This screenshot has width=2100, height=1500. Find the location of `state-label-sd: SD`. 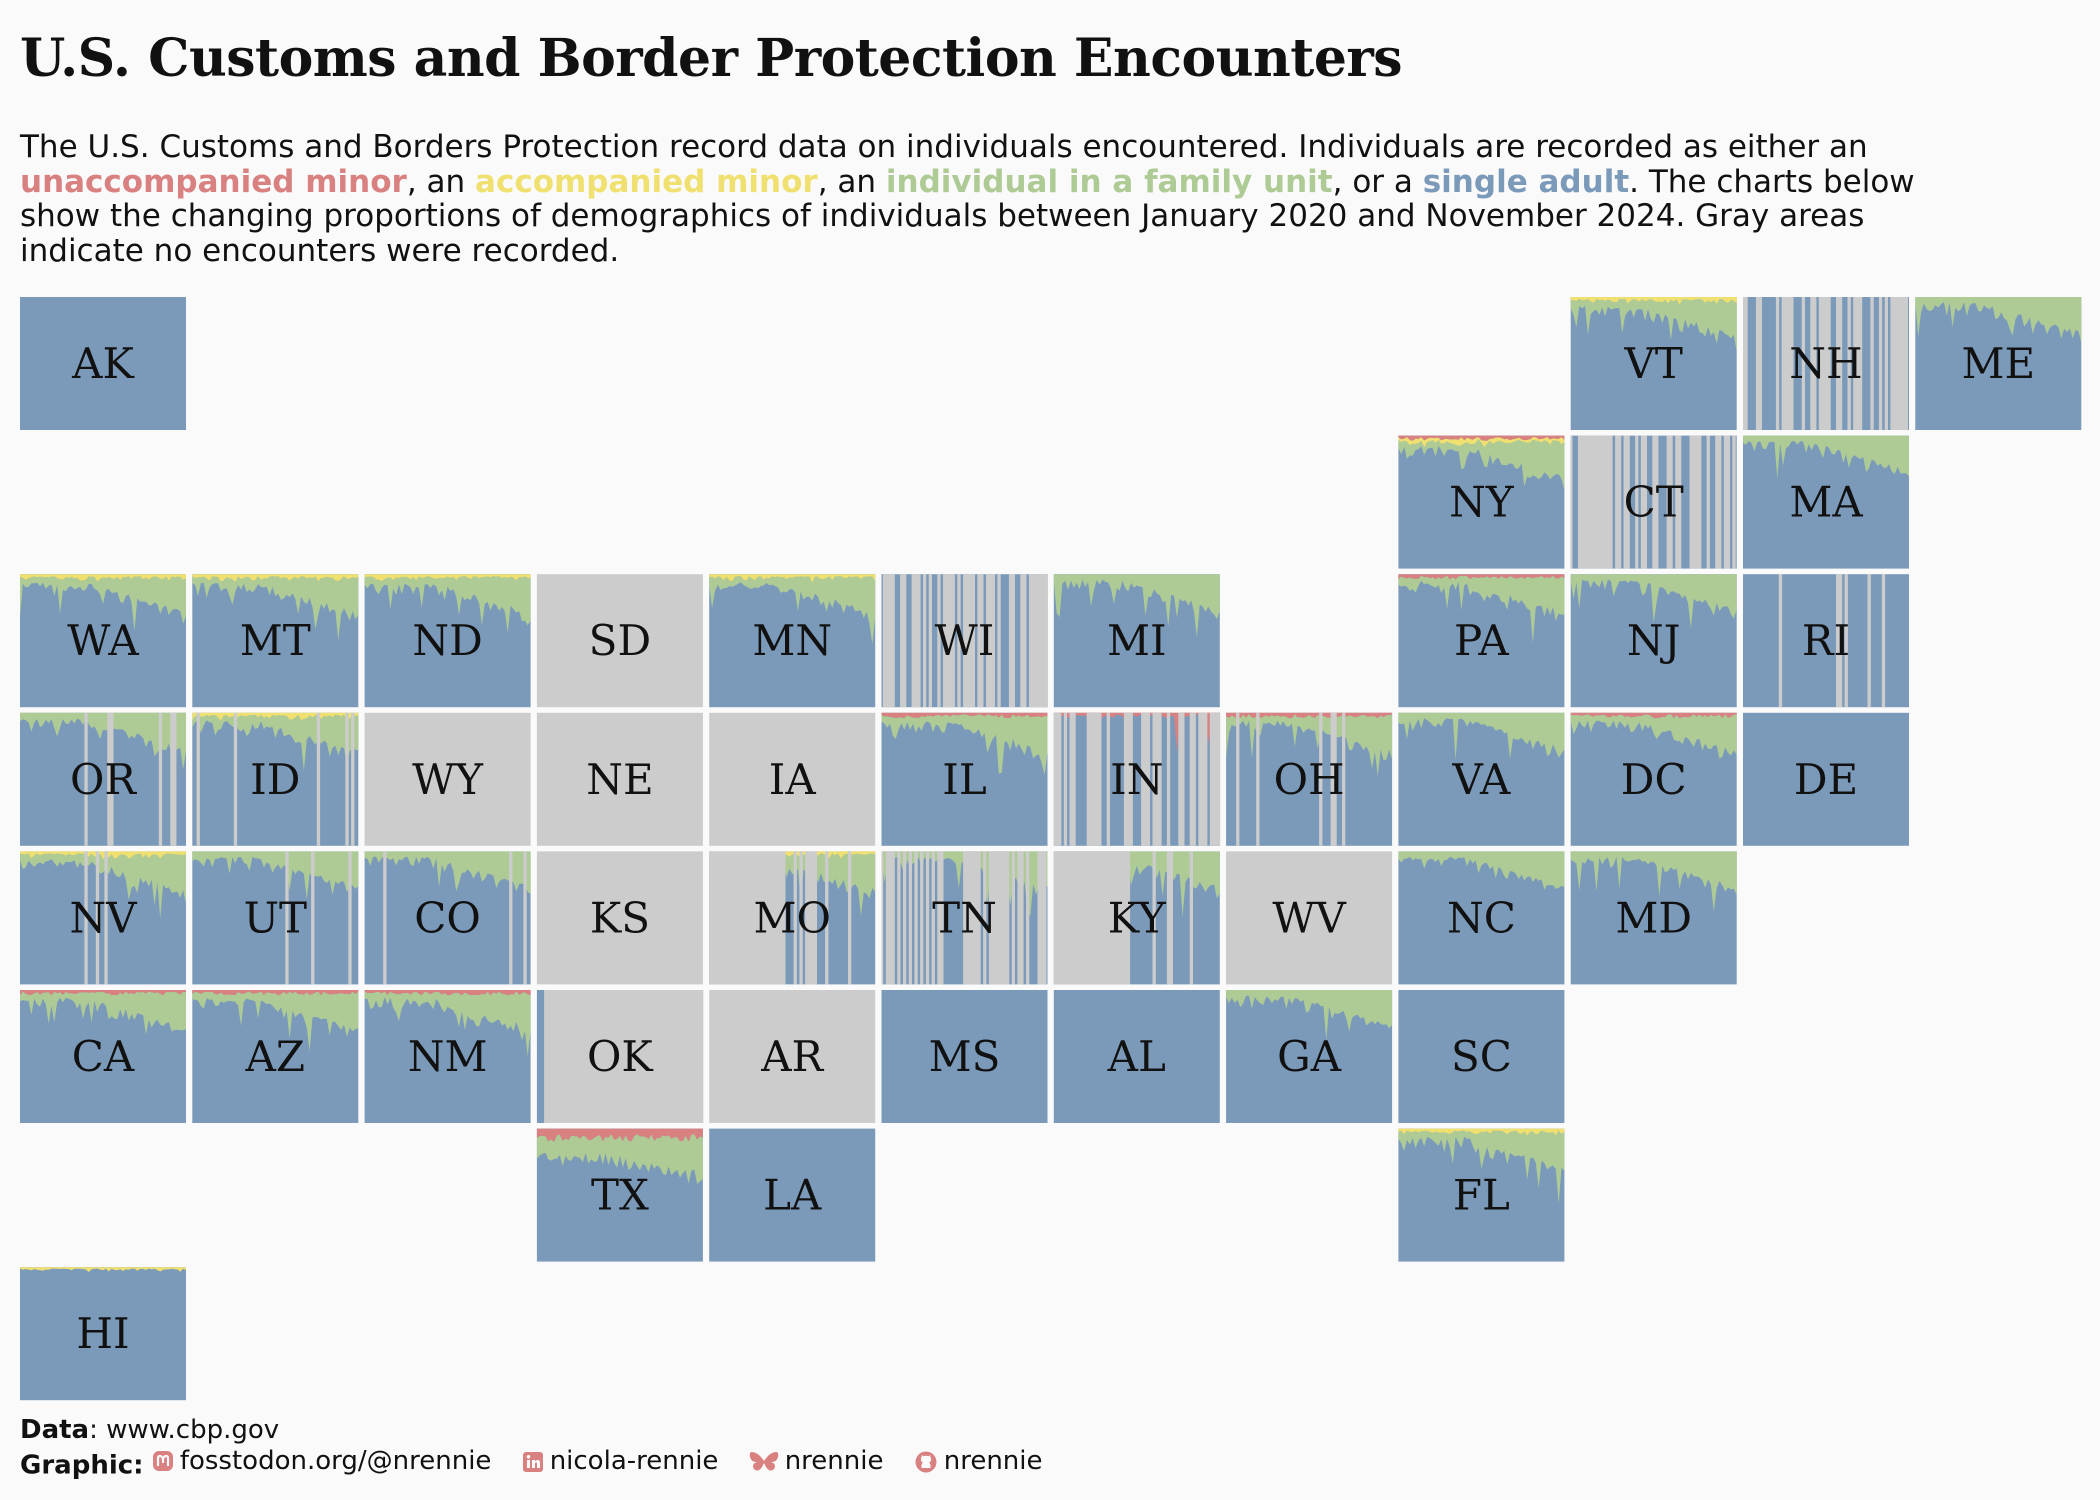

state-label-sd: SD is located at coordinates (620, 640).